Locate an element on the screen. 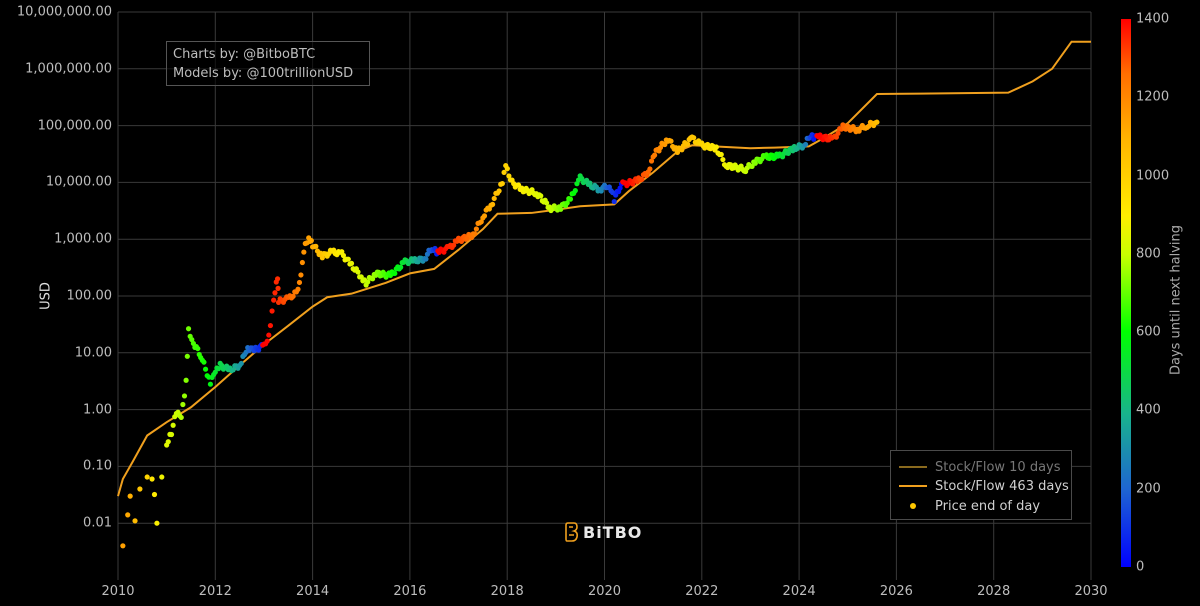 This screenshot has width=1200, height=606. x-tick-label: 2016 is located at coordinates (410, 591).